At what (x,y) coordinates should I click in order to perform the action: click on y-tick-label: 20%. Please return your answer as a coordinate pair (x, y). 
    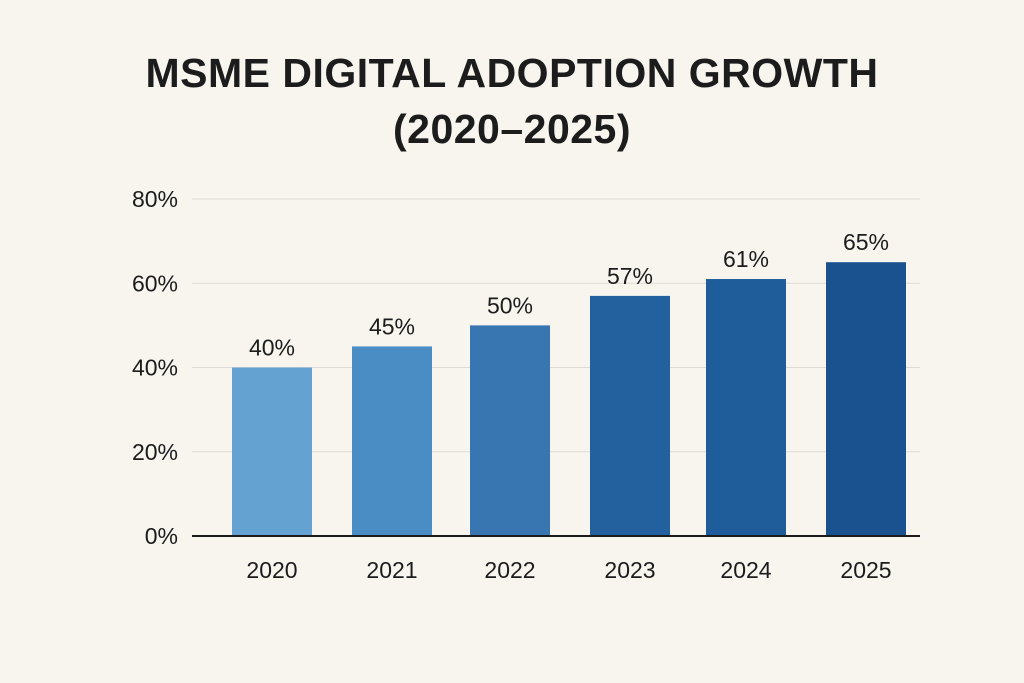
    Looking at the image, I should click on (155, 452).